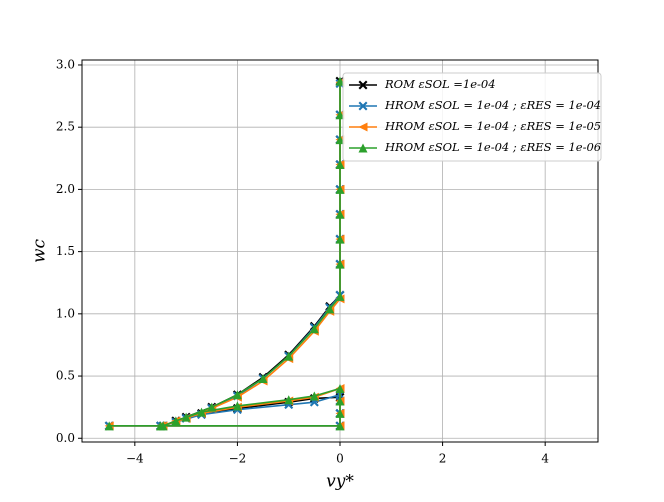  Describe the element at coordinates (340, 482) in the screenshot. I see `x-axis-label: vy*` at that location.